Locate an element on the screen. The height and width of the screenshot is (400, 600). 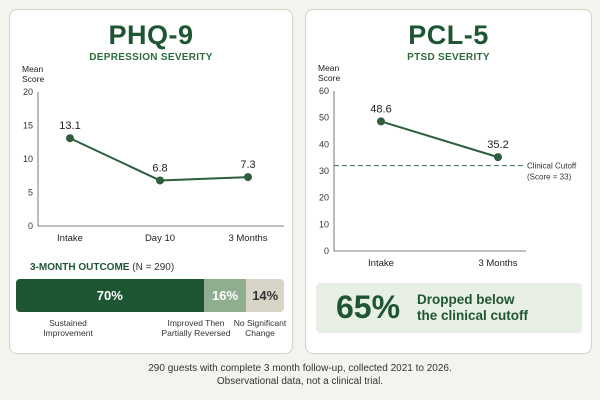
pcl5-ylabel-1: Score is located at coordinates (329, 78).